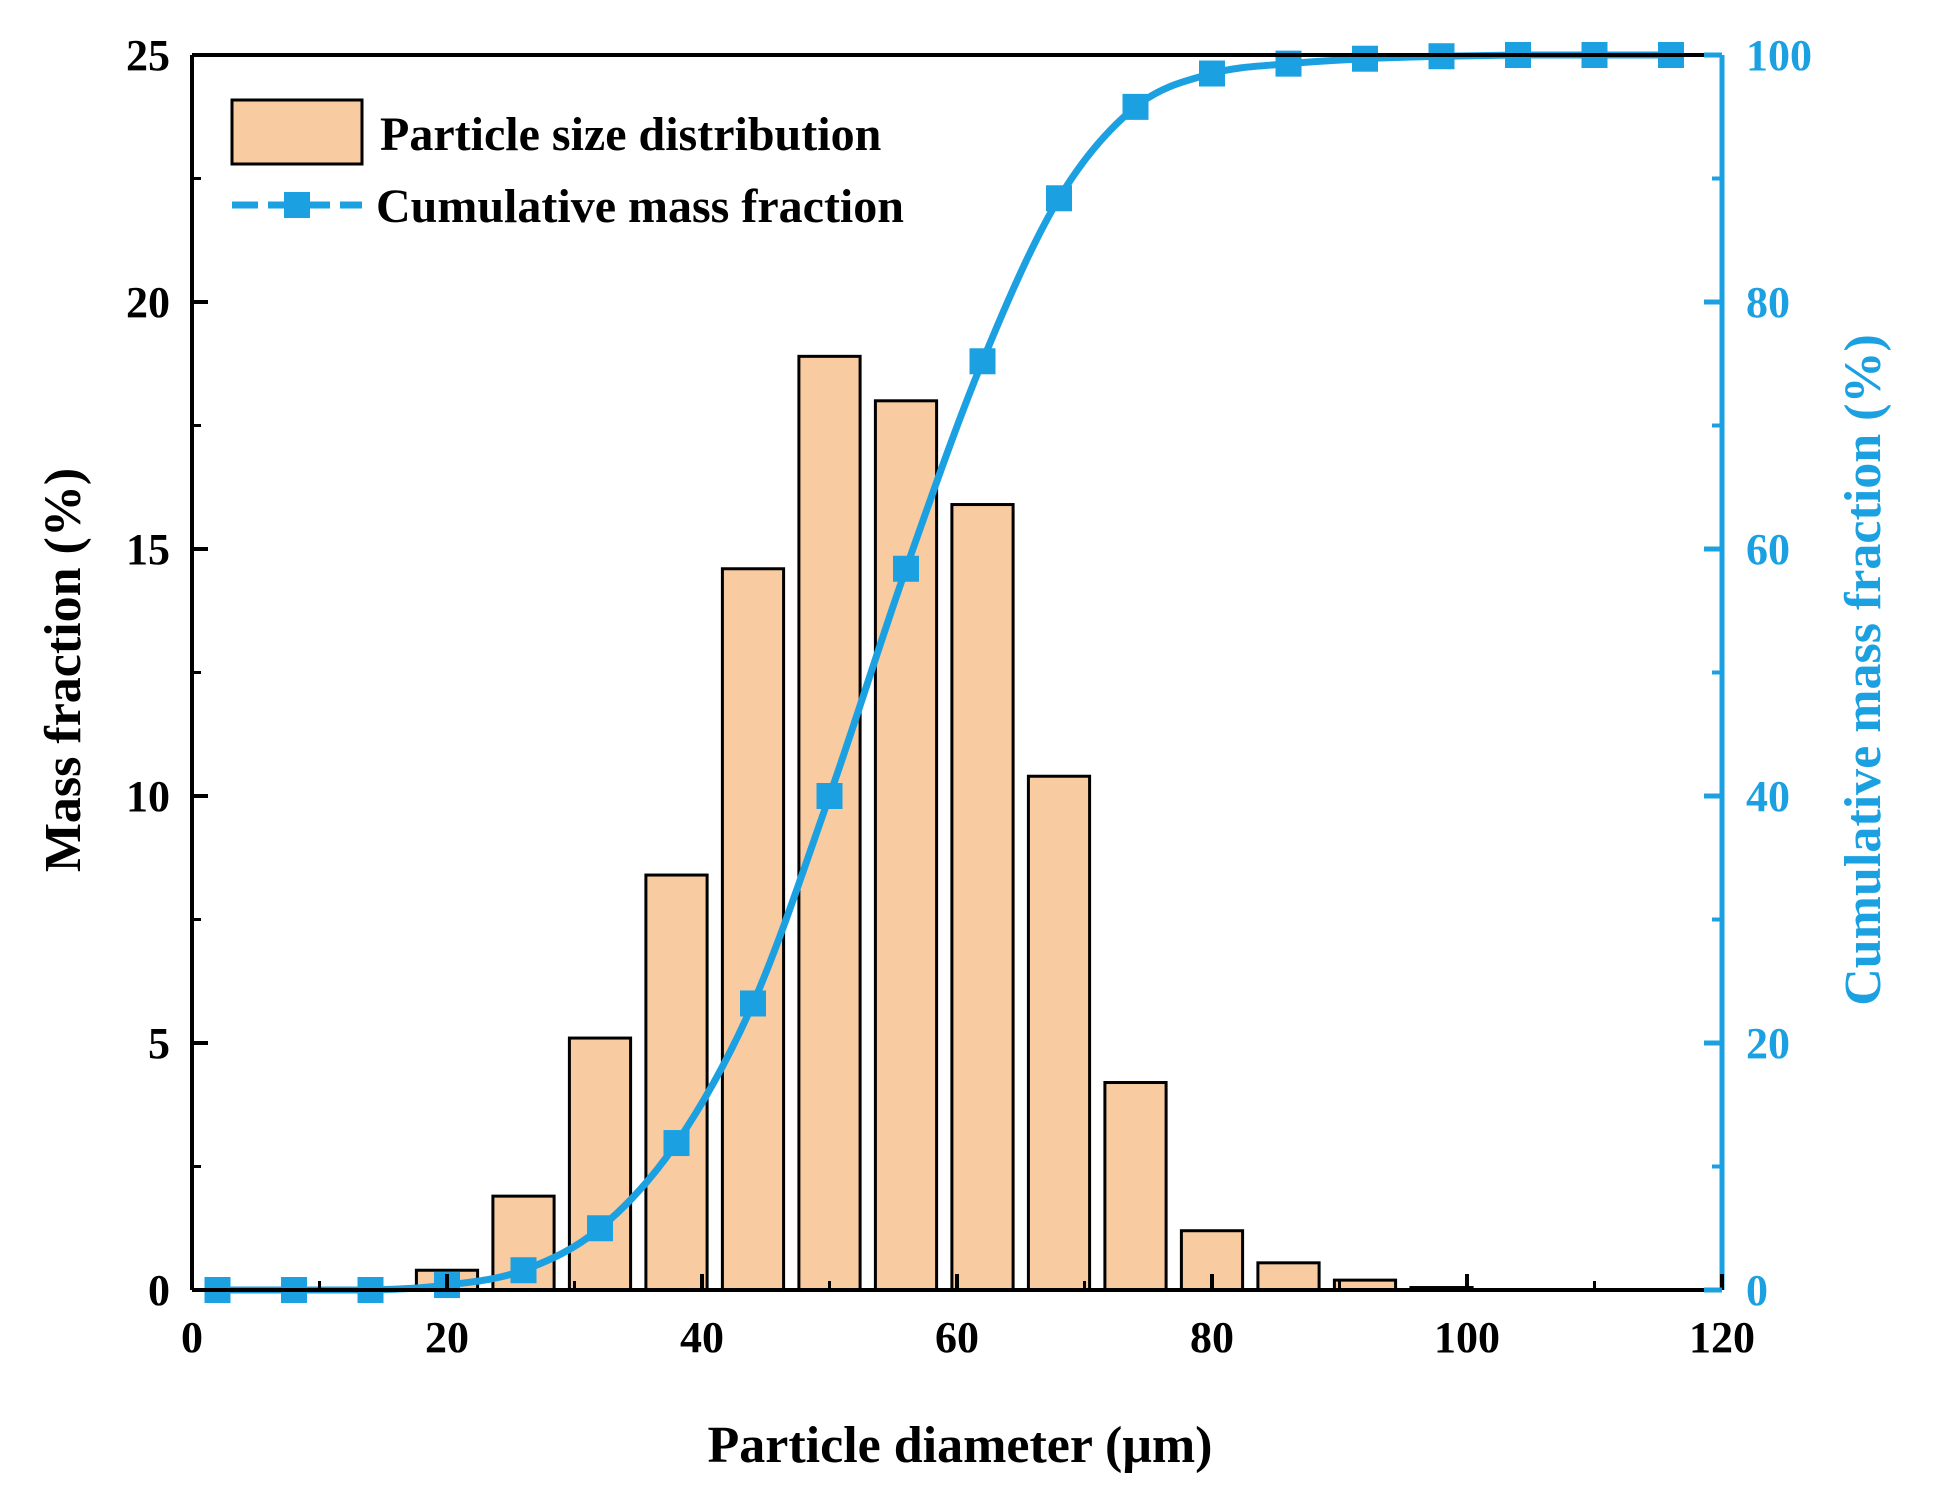 This screenshot has width=1951, height=1512. Describe the element at coordinates (1768, 302) in the screenshot. I see `y-right-tick-label: 80` at that location.